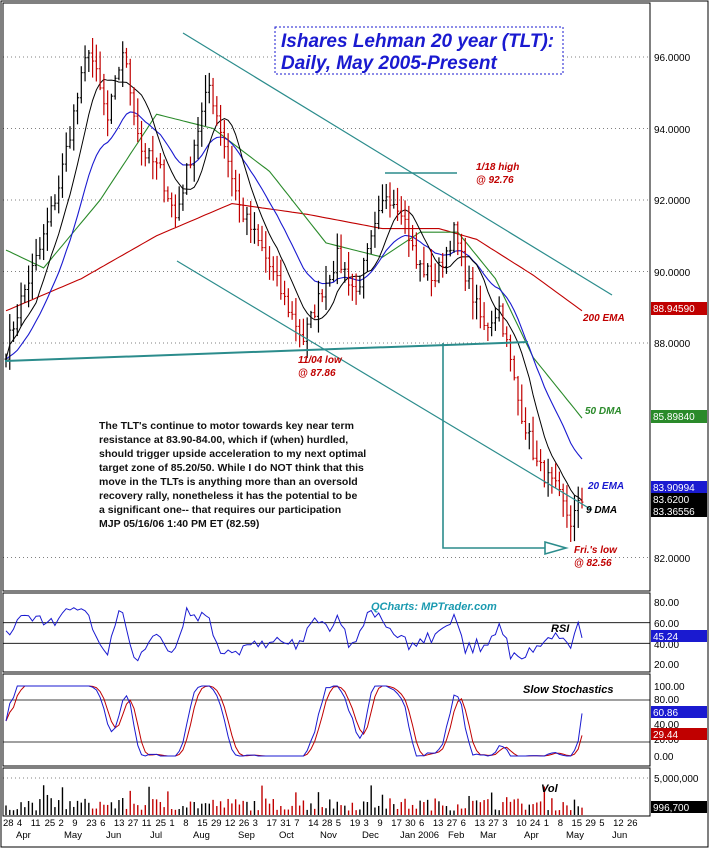 The image size is (709, 848). I want to click on x-day-label: 23, so click(91, 823).